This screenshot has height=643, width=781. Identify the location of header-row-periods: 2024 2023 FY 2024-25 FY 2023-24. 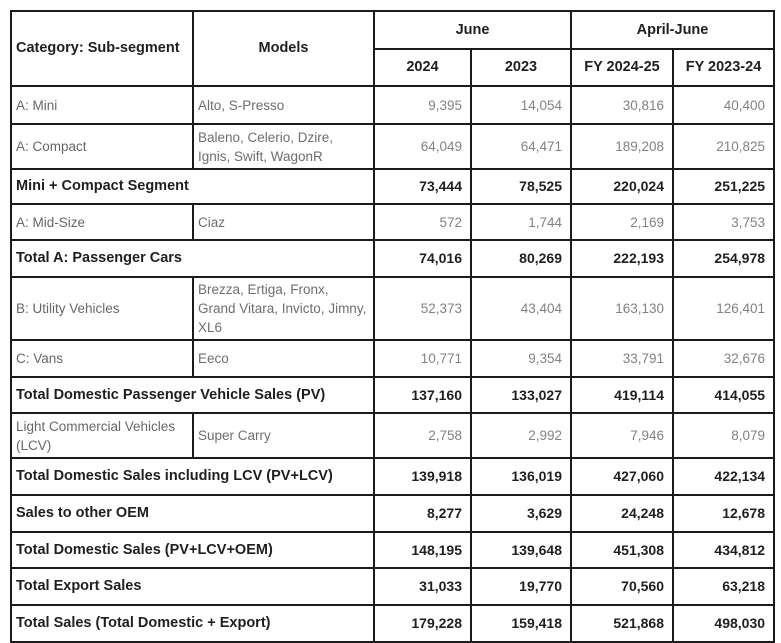
(393, 67).